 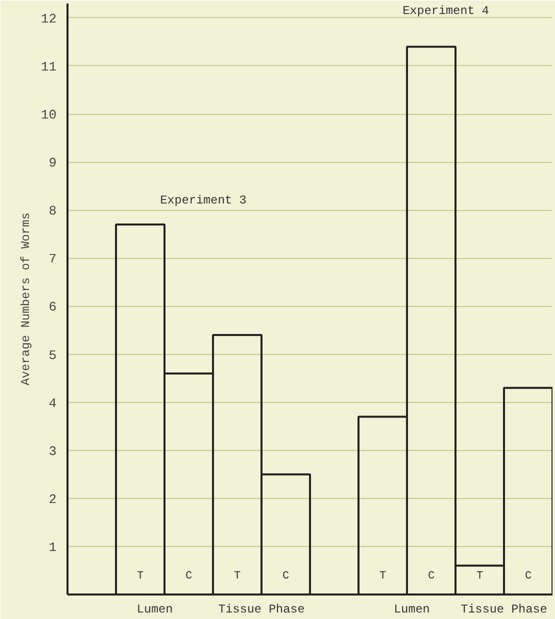 I want to click on y-tick-label: 12, so click(x=48, y=18).